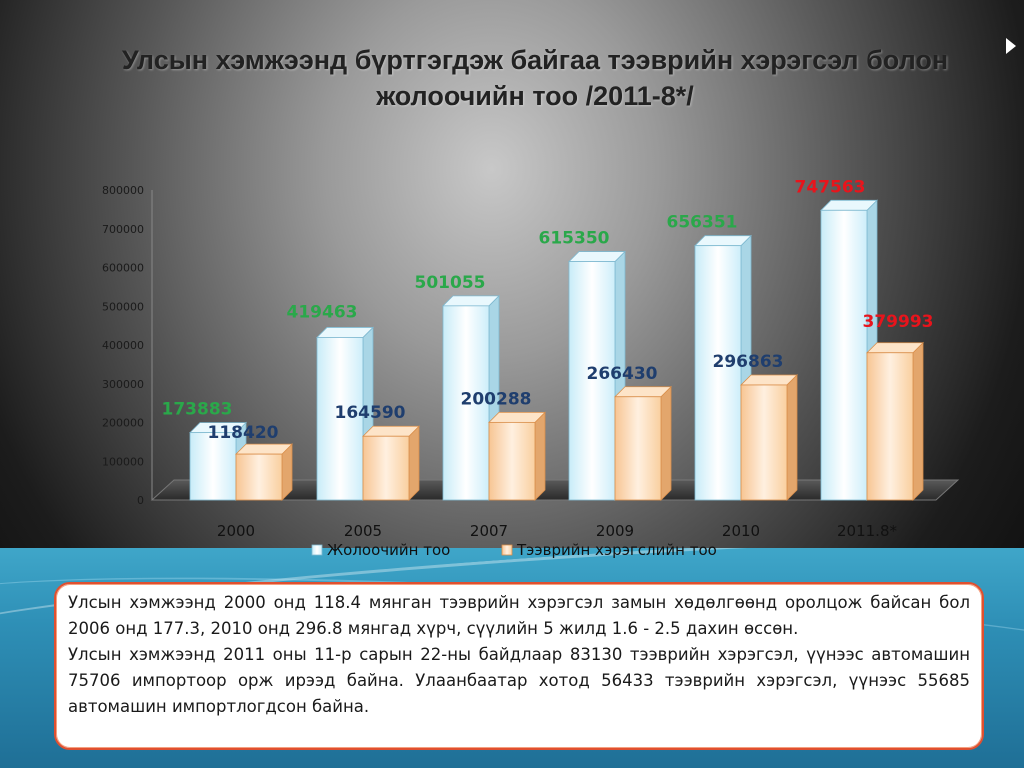 The height and width of the screenshot is (768, 1024). I want to click on data-label: 118420, so click(243, 433).